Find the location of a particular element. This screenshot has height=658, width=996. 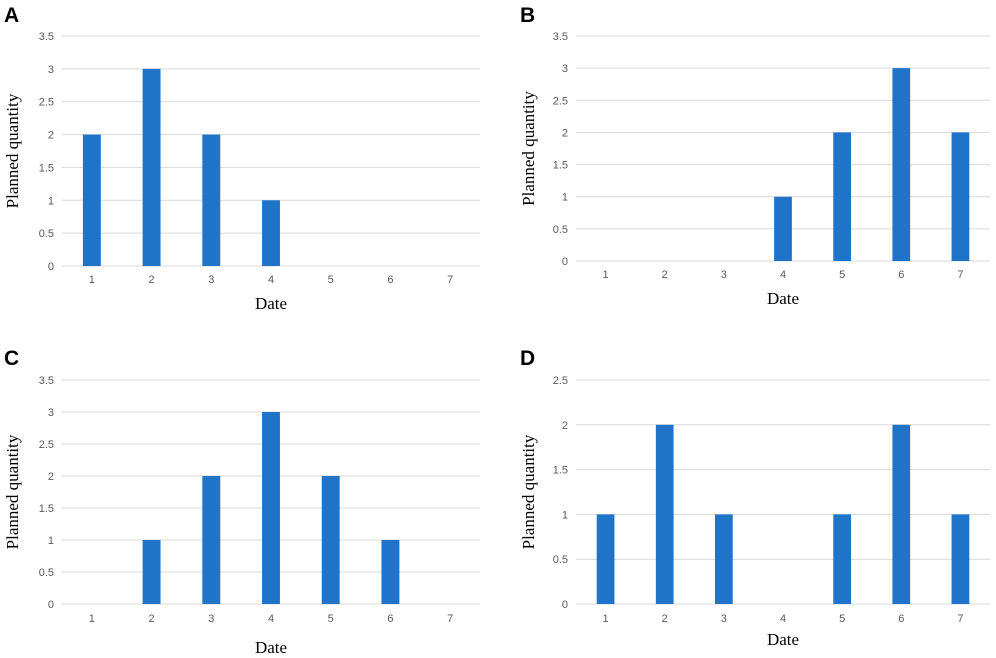

panel-letter: D is located at coordinates (527, 358).